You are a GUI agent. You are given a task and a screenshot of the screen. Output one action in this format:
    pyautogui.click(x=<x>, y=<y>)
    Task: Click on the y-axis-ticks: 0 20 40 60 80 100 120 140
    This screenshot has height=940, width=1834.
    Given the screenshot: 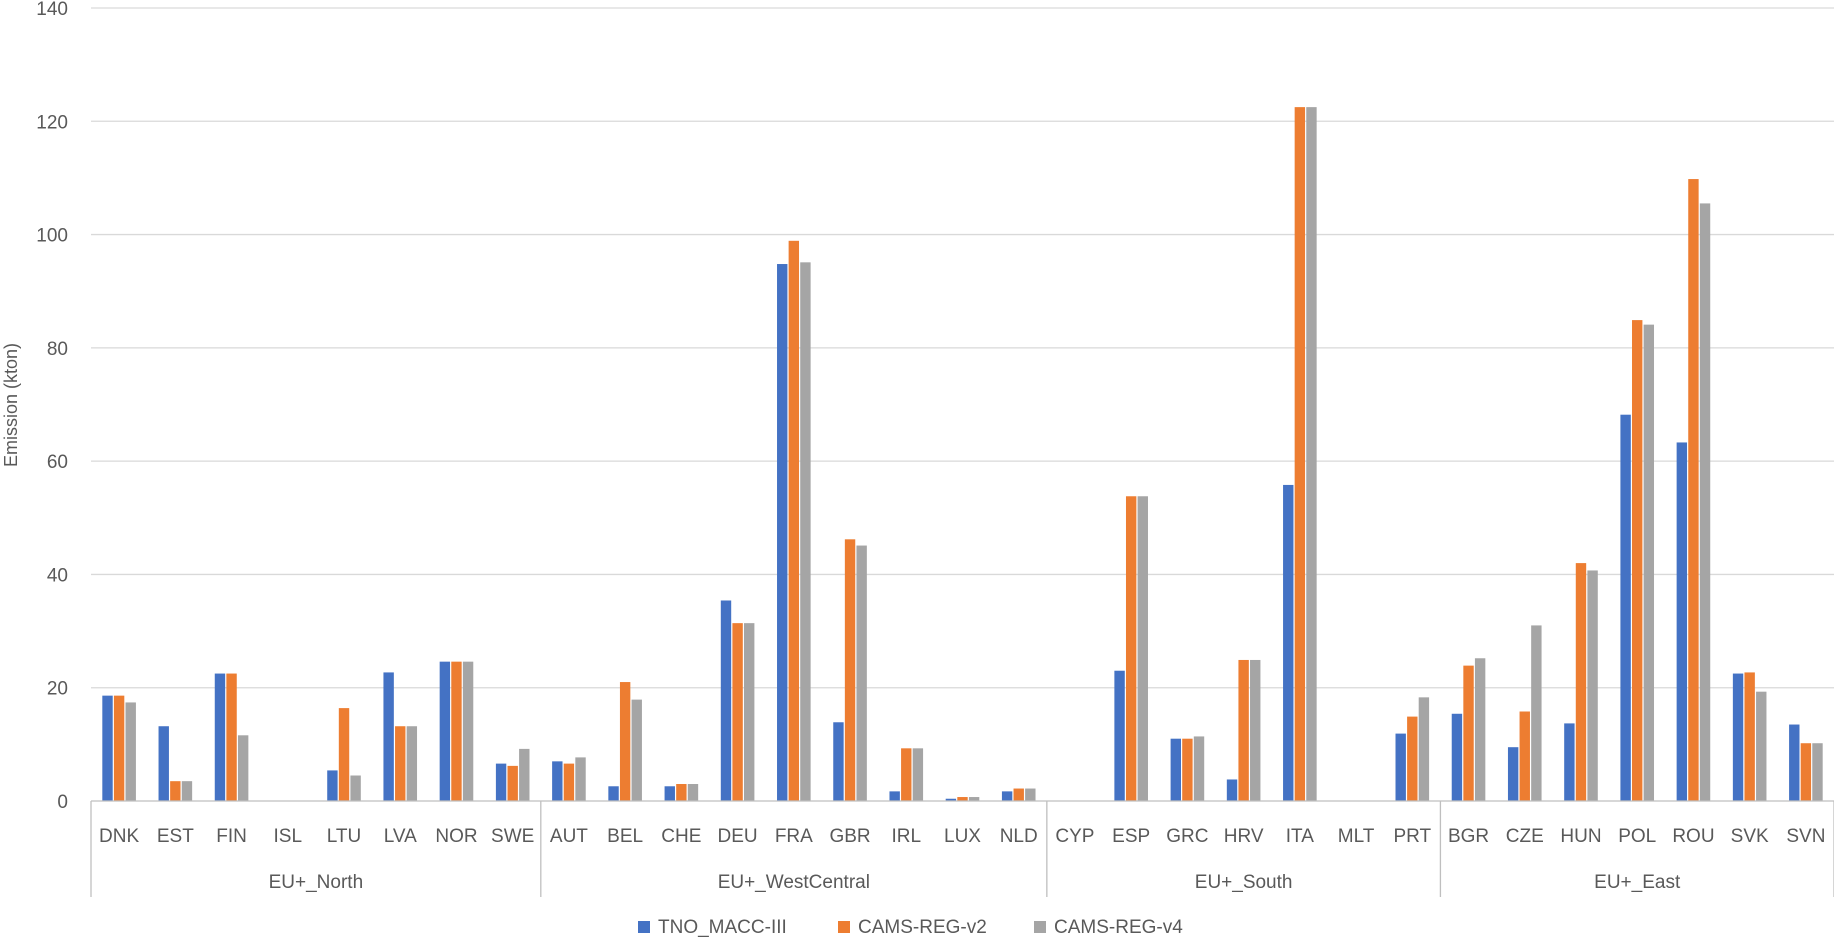 What is the action you would take?
    pyautogui.click(x=52, y=406)
    